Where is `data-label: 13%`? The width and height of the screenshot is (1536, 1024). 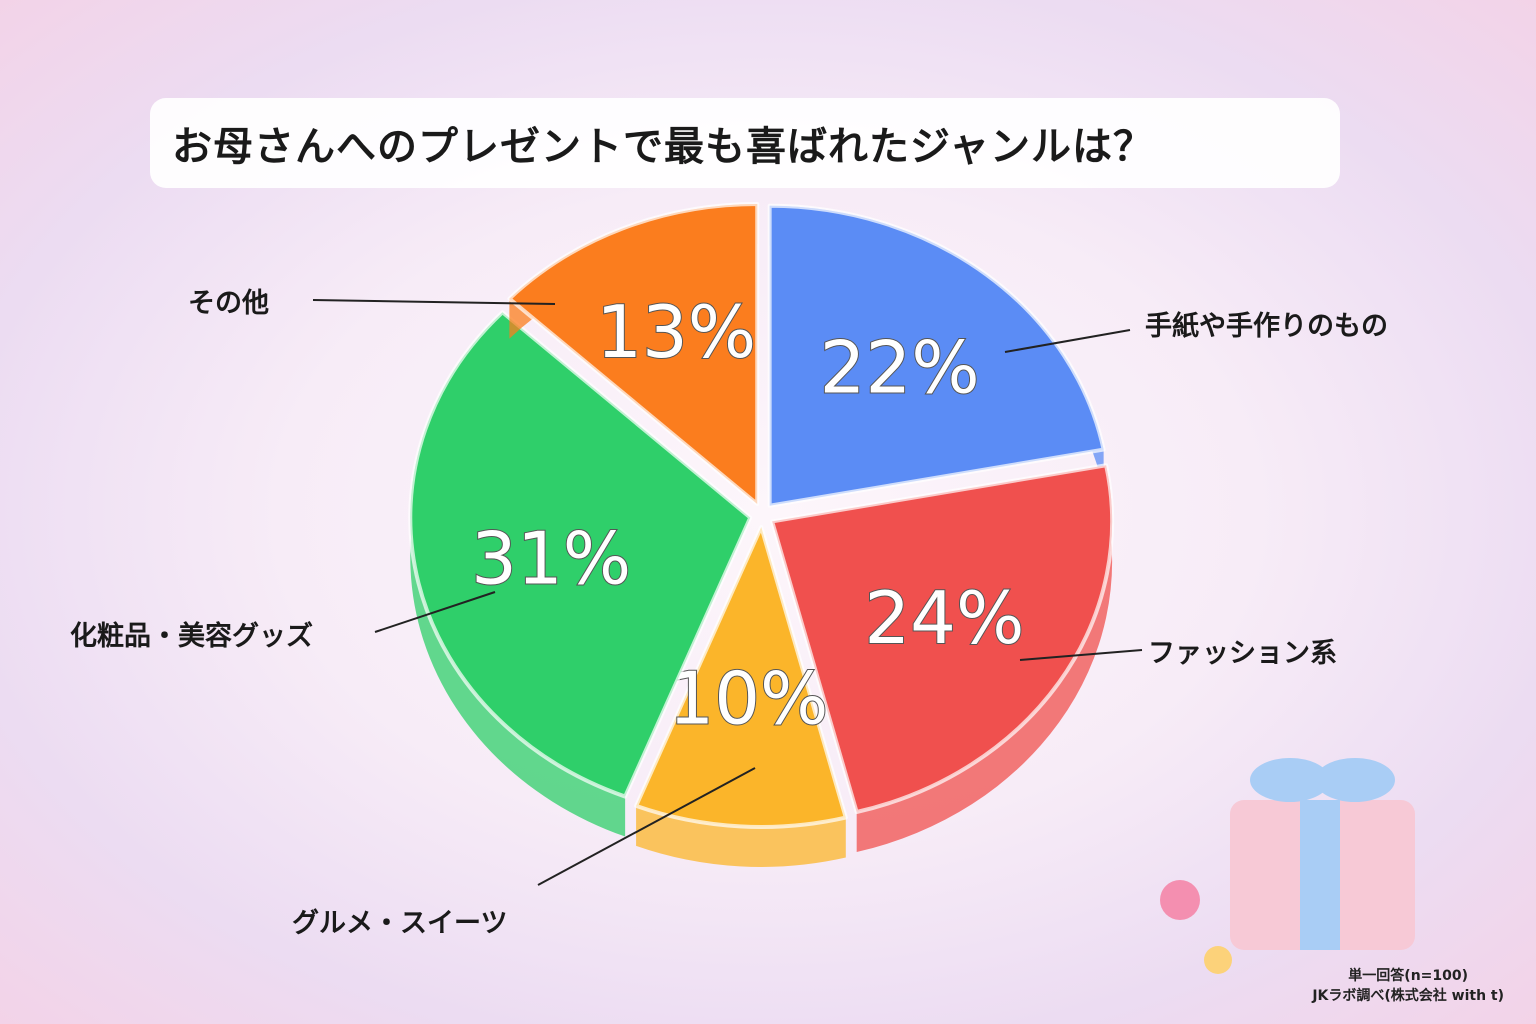 data-label: 13% is located at coordinates (676, 332).